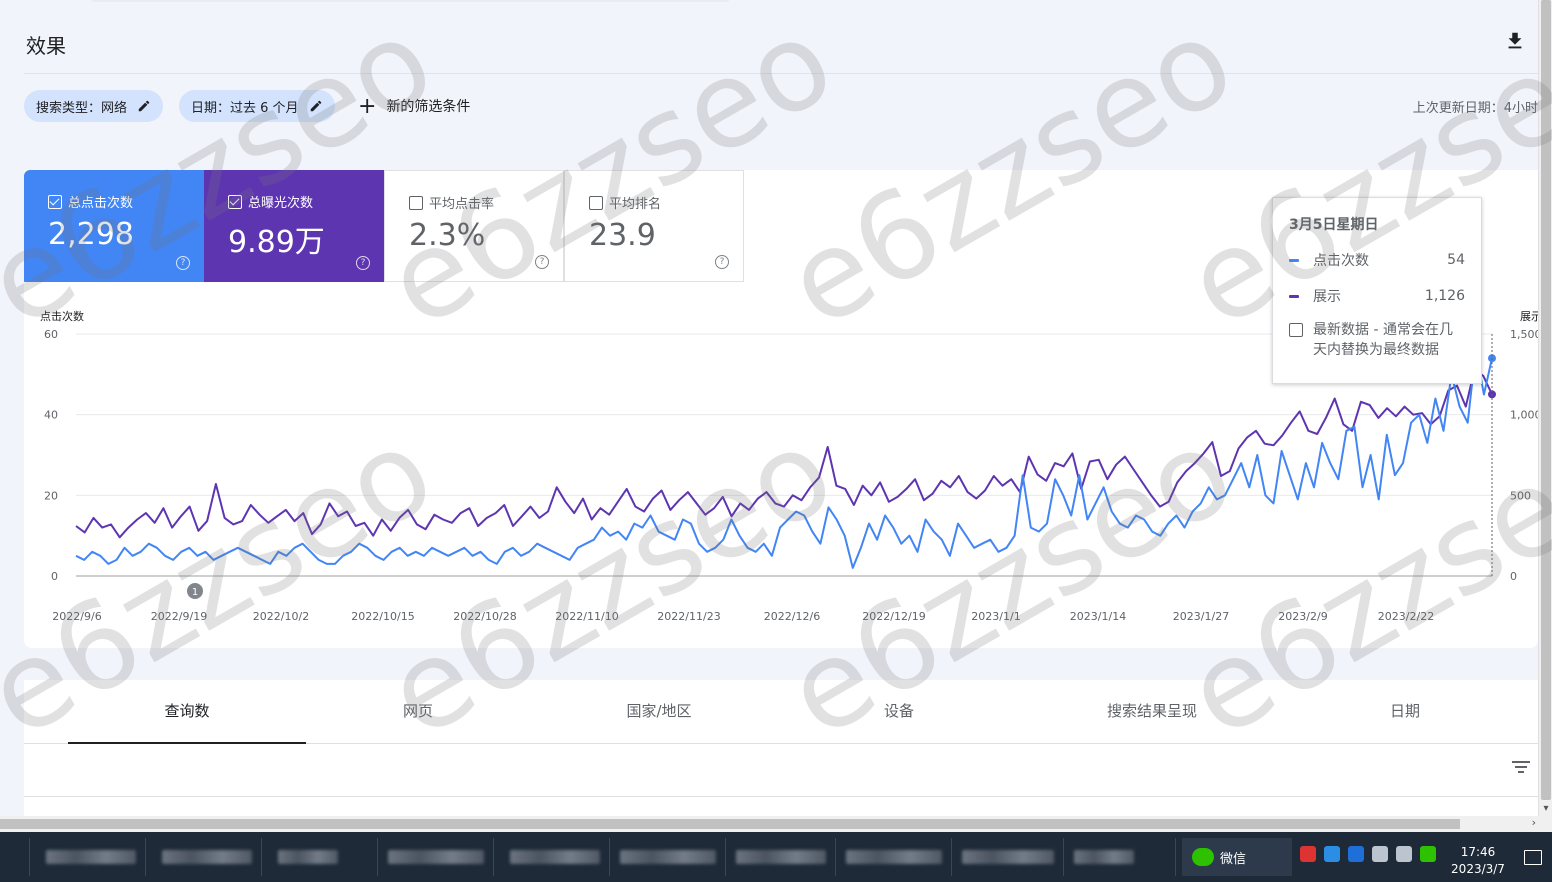 Image resolution: width=1552 pixels, height=882 pixels. Describe the element at coordinates (54, 576) in the screenshot. I see `y-left-tick-label: 0` at that location.